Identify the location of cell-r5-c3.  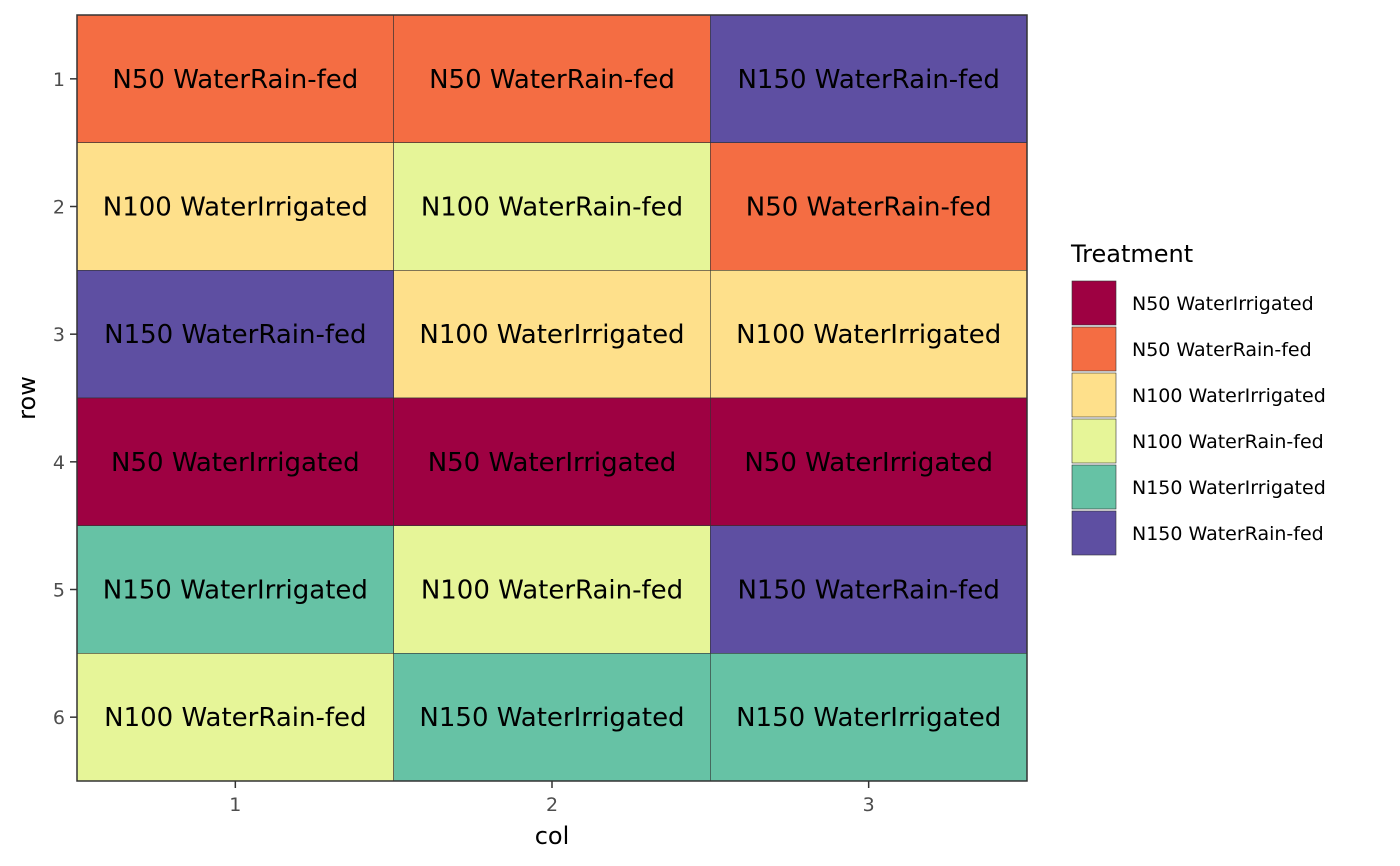
(869, 589).